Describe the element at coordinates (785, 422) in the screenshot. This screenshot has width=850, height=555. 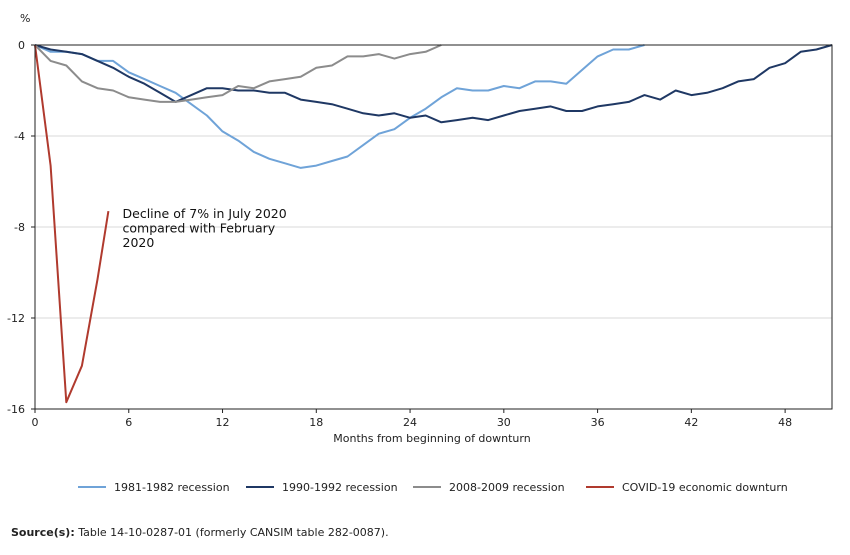
I see `x-tick-label: 48` at that location.